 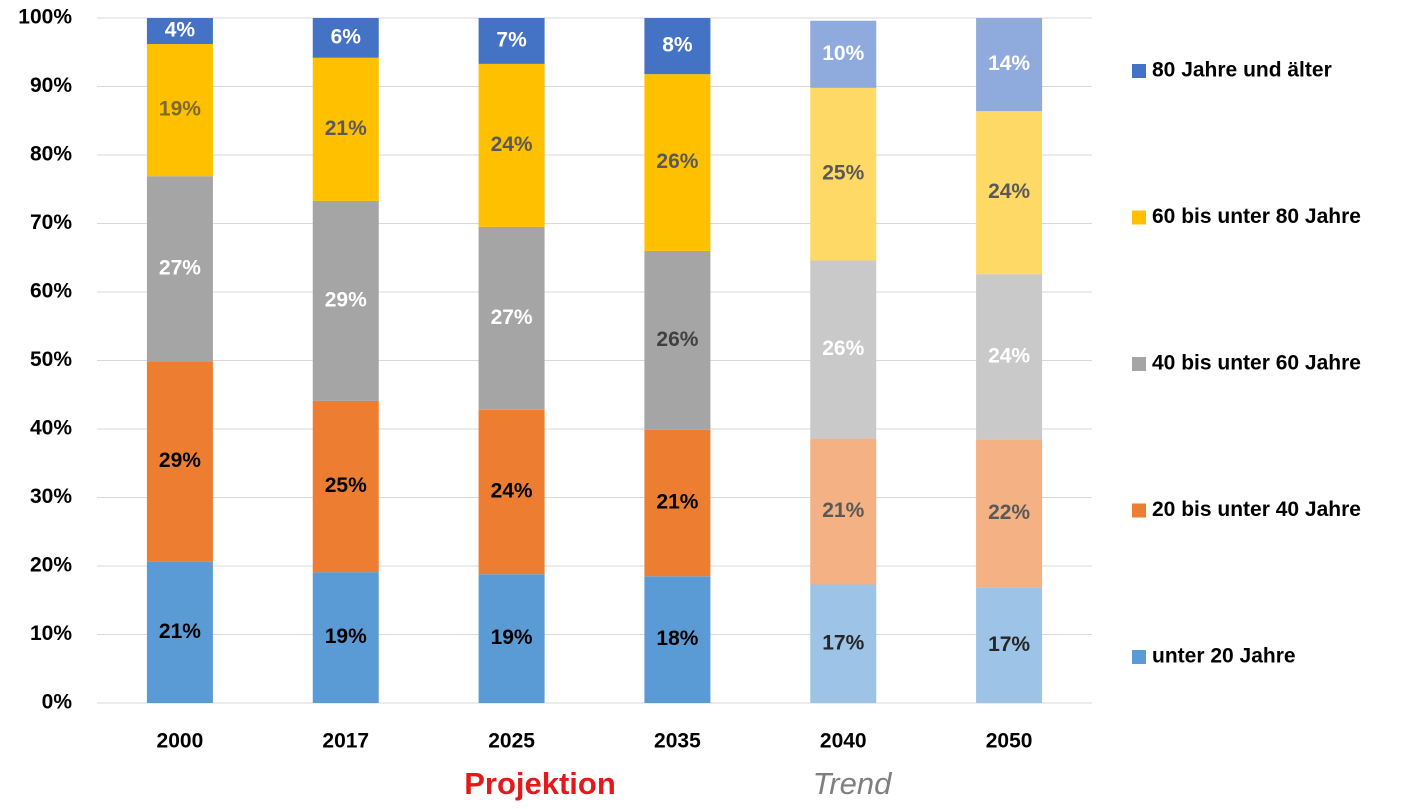 What do you see at coordinates (51, 565) in the screenshot?
I see `y-tick-label: 20%` at bounding box center [51, 565].